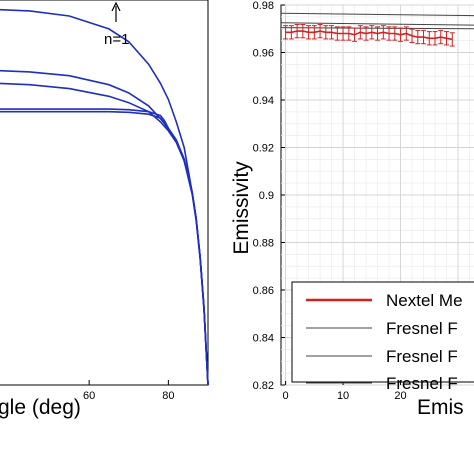 The height and width of the screenshot is (474, 474). I want to click on right-y-ticks: 0.82 0.84 0.86 0.88 0.9 0.92 0.94 0.96 0.98, so click(269, 196).